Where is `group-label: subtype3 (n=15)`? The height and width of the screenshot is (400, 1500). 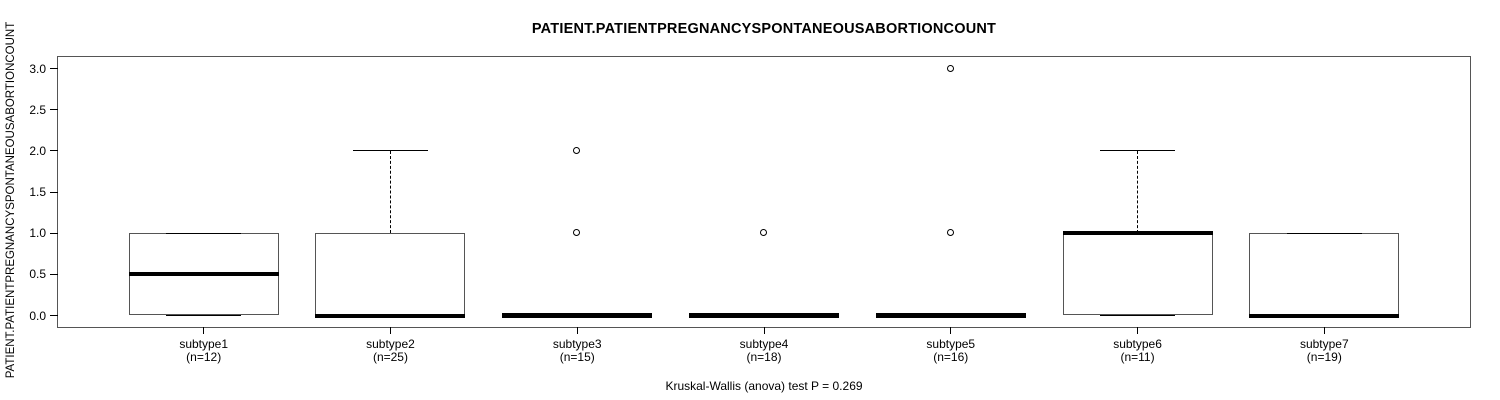
group-label: subtype3 (n=15) is located at coordinates (577, 351).